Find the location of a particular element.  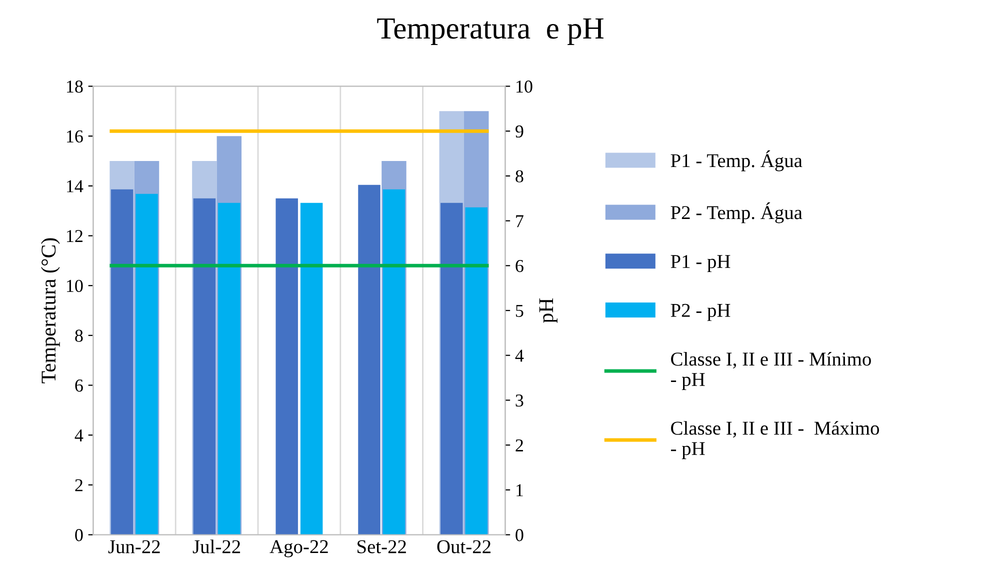

x-tick-label: Jul-22 is located at coordinates (216, 547).